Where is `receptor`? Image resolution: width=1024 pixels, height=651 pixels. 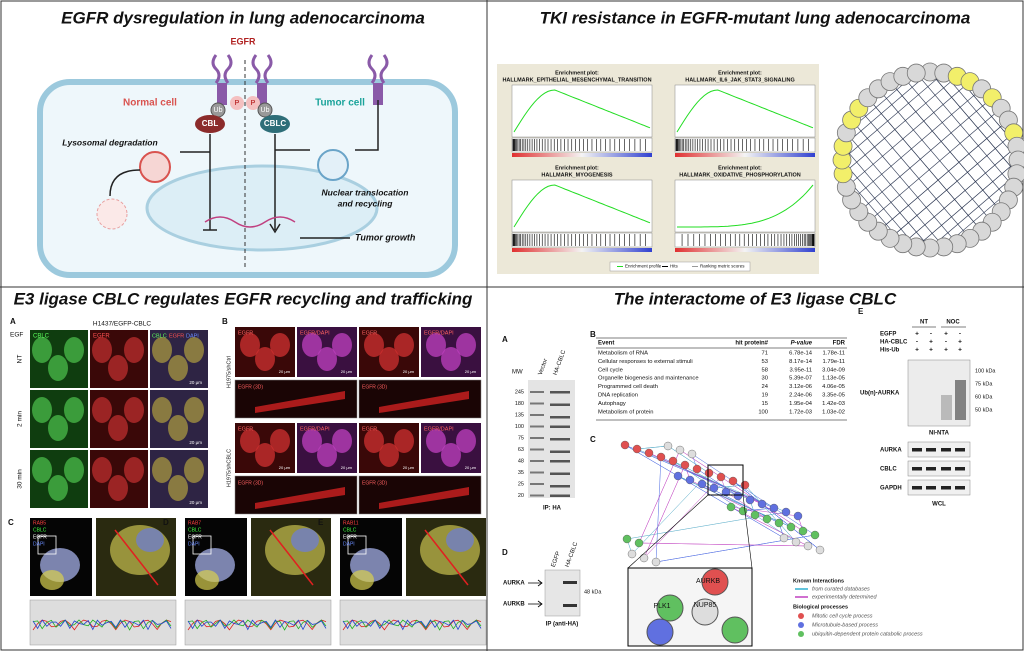
receptor is located at coordinates (378, 69).